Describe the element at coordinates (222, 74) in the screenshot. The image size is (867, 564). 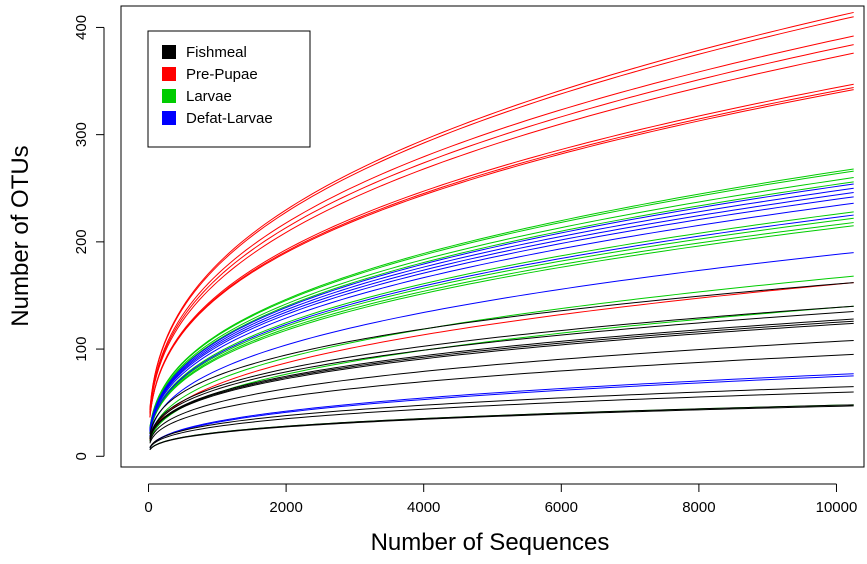
I see `legend-label-pre-pupae: Pre-Pupae` at that location.